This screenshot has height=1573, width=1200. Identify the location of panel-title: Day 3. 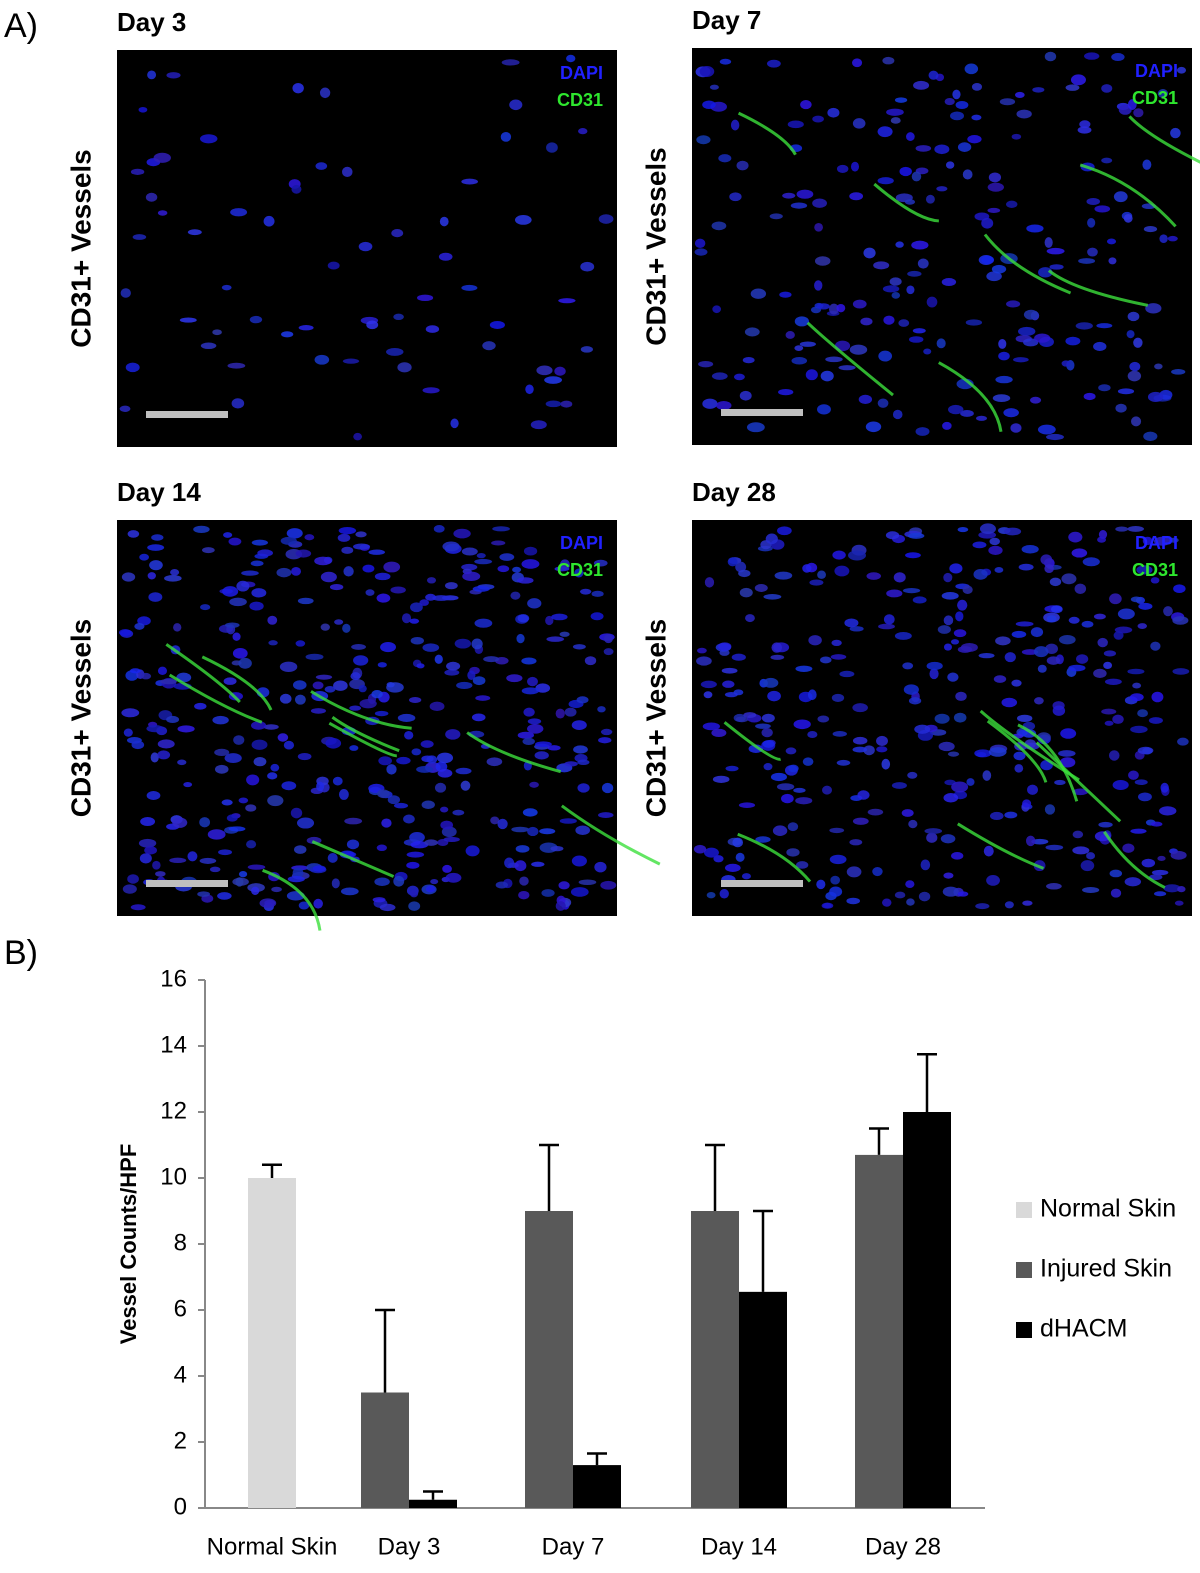
(151, 22).